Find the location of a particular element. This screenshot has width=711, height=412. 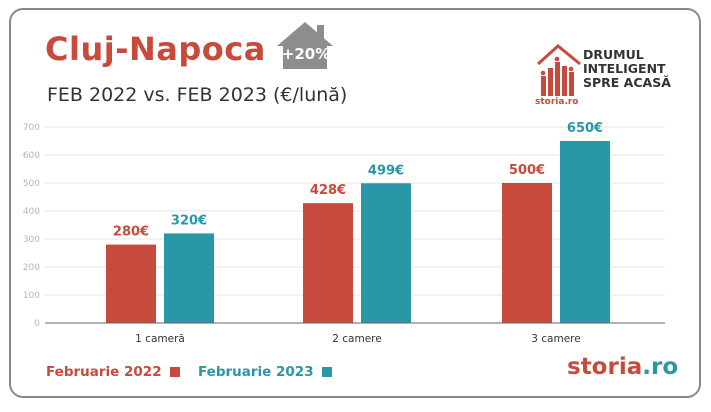

tagline-line-3: SPRE ACASĂ is located at coordinates (627, 82).